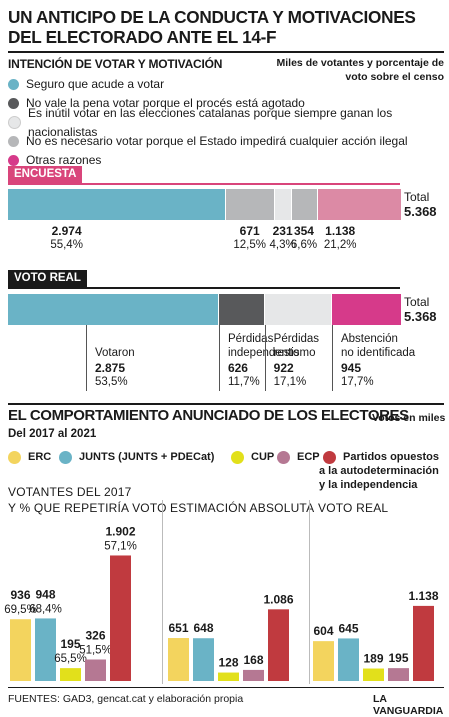 The height and width of the screenshot is (717, 449). I want to click on panel-separator, so click(162, 592).